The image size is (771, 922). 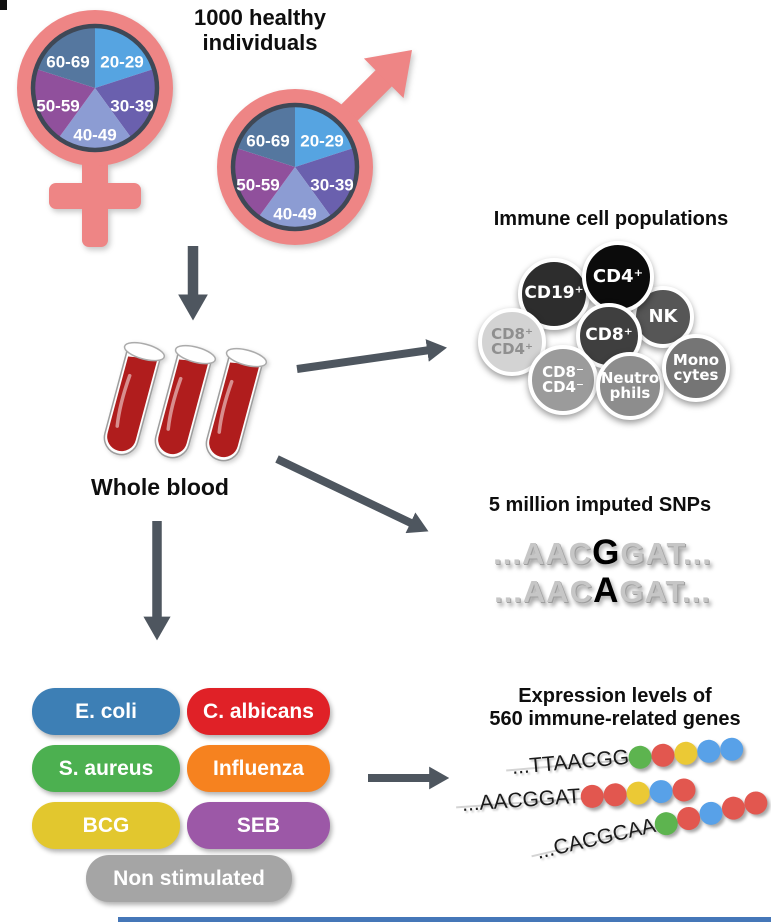 I want to click on stimulus-bcg: BCG, so click(x=106, y=825).